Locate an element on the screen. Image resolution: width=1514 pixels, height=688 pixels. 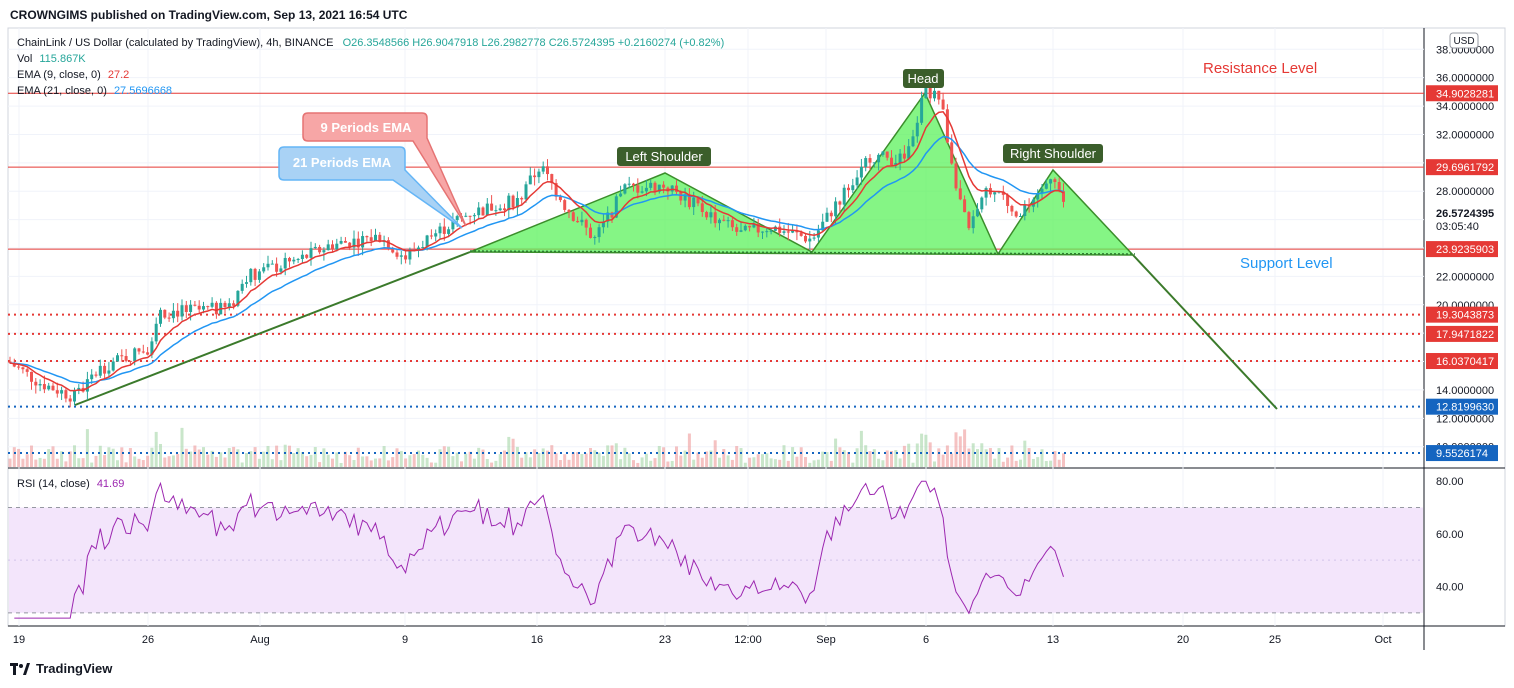
time-tick-label: 23 is located at coordinates (665, 640).